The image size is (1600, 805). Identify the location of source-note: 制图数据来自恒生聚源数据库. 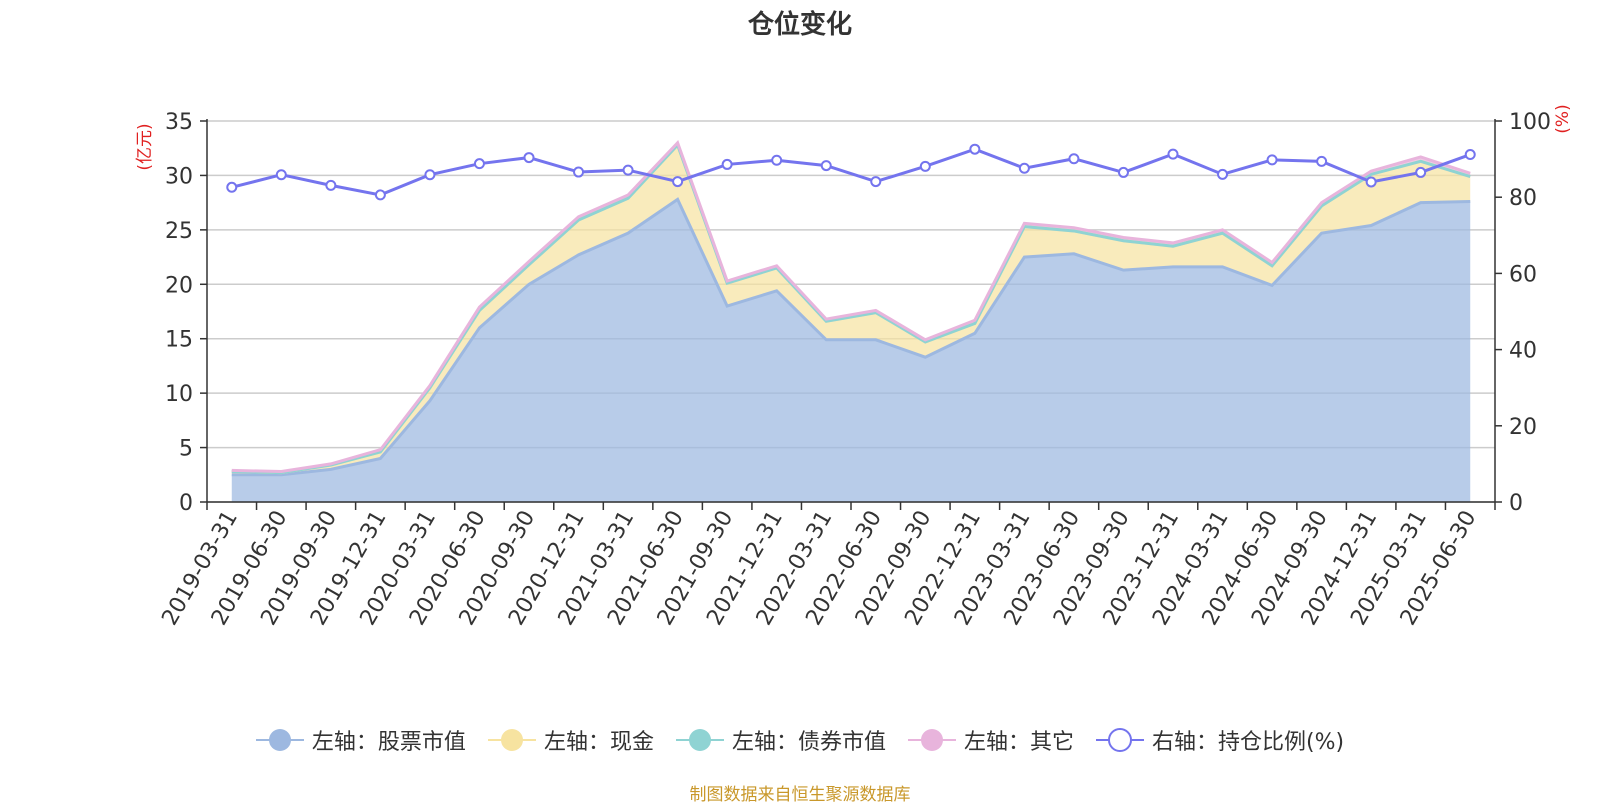
(800, 795).